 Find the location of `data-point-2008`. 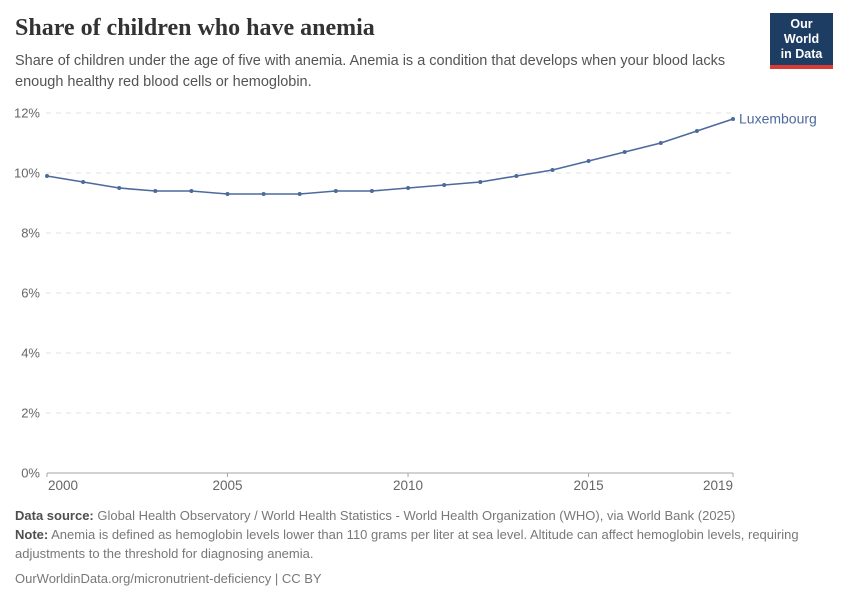

data-point-2008 is located at coordinates (335, 191).